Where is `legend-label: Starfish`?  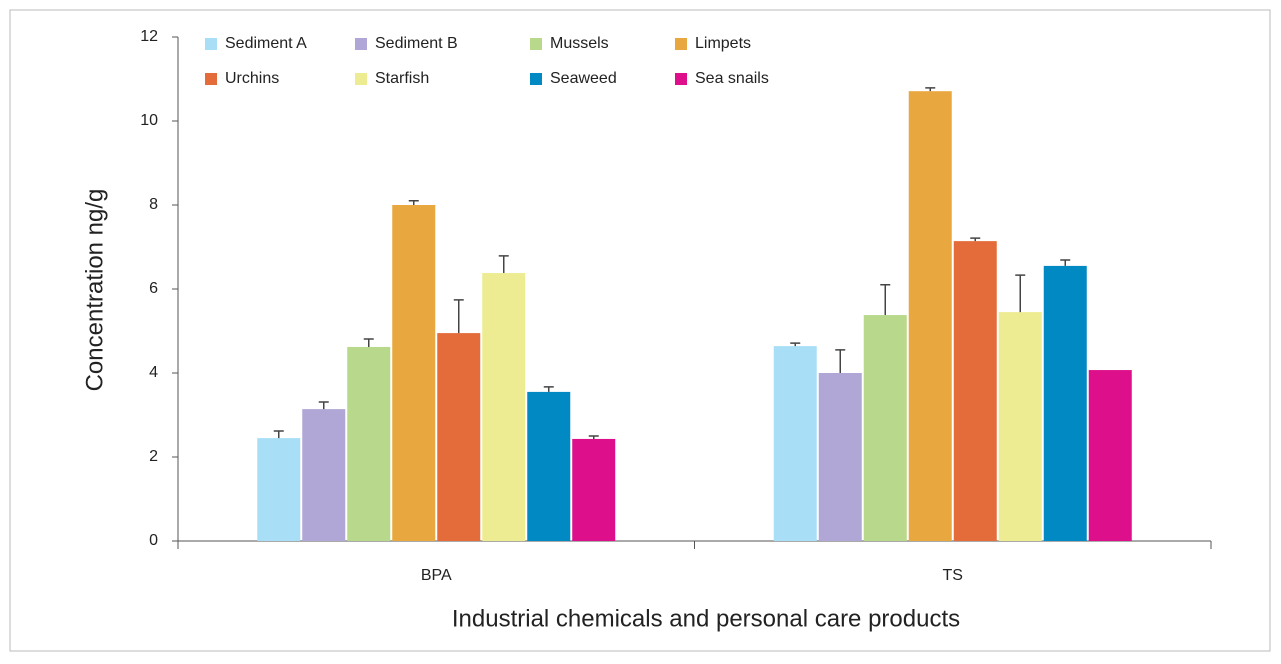 legend-label: Starfish is located at coordinates (402, 78).